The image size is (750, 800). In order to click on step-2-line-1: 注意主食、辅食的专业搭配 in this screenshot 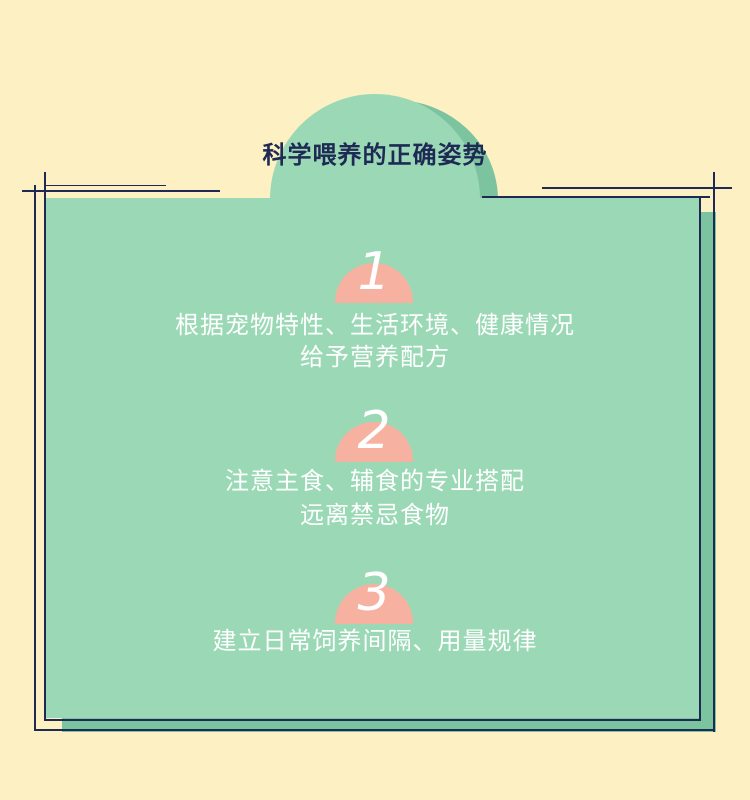, I will do `click(375, 481)`.